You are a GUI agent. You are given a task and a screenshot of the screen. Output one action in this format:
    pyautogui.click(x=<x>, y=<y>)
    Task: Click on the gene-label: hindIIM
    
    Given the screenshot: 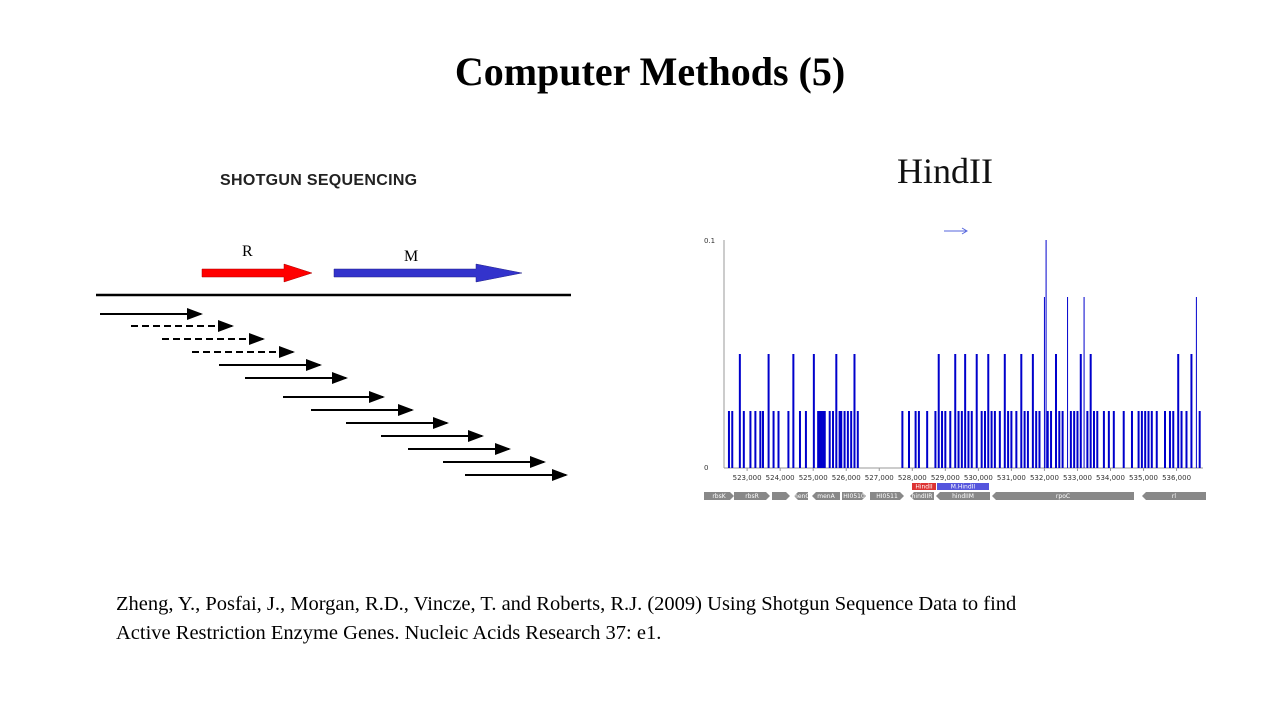 What is the action you would take?
    pyautogui.click(x=963, y=496)
    